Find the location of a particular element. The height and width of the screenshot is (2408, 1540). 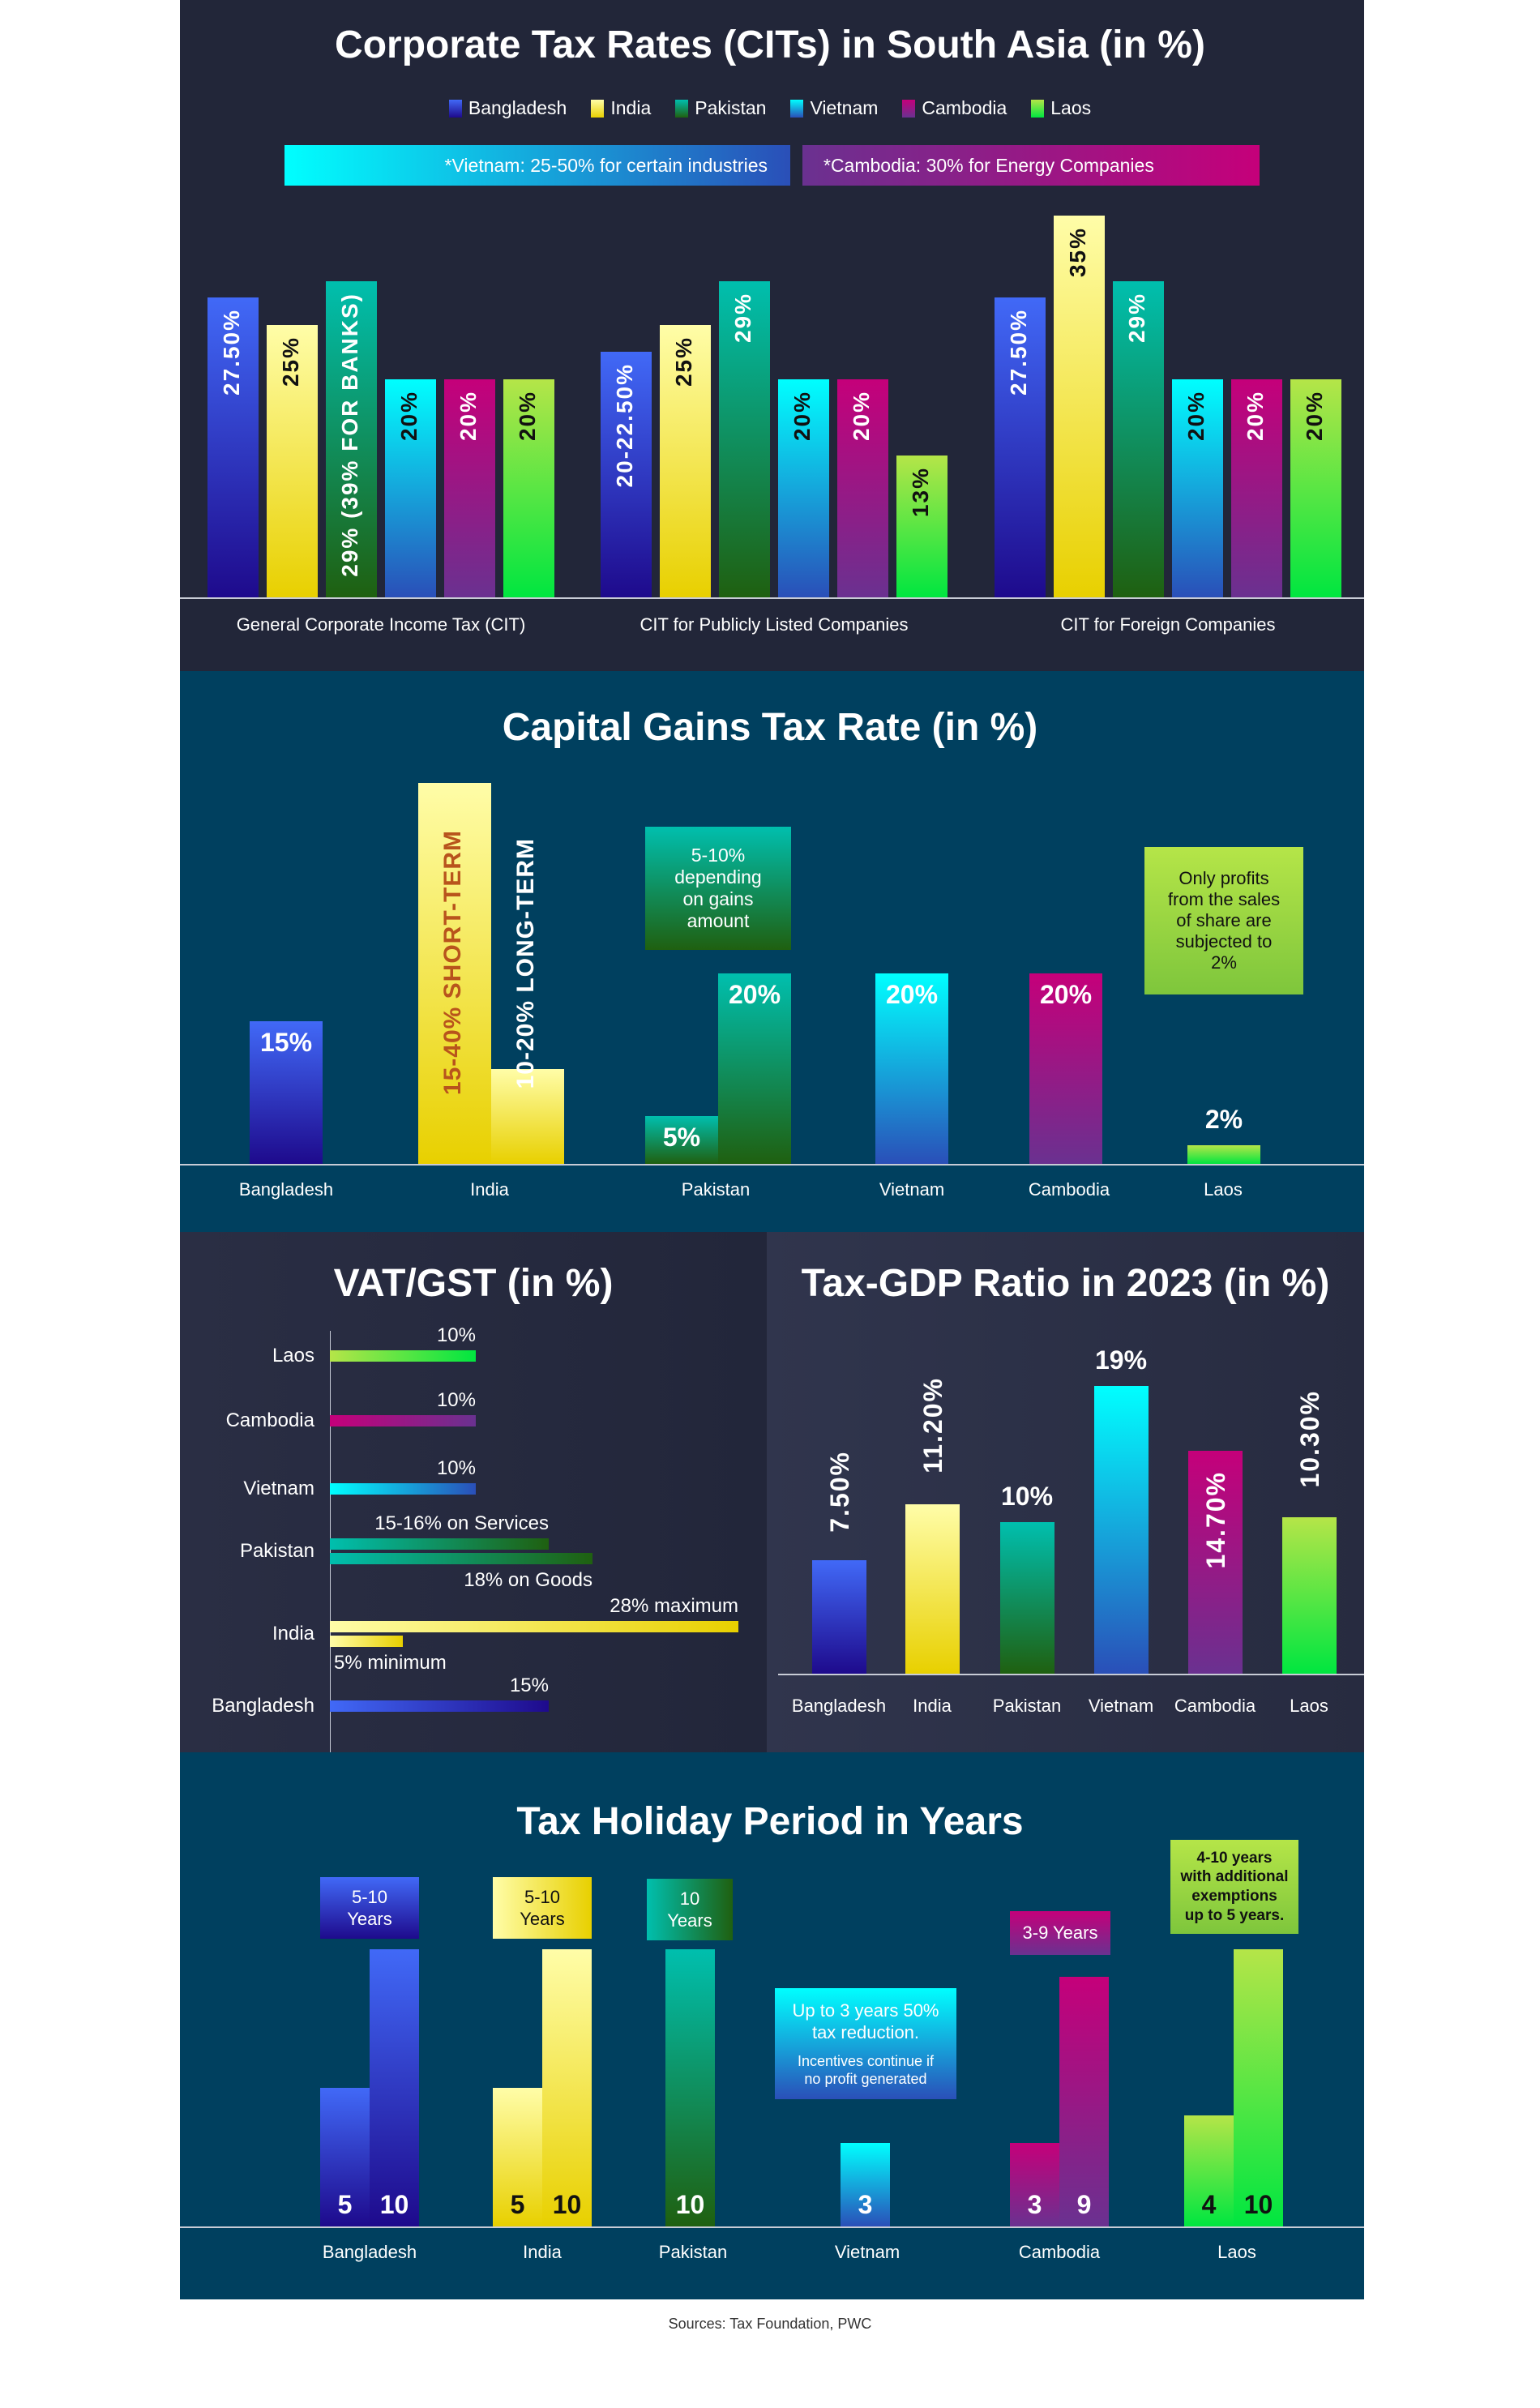

category-label: CIT for Publicly Listed Companies is located at coordinates (774, 624).